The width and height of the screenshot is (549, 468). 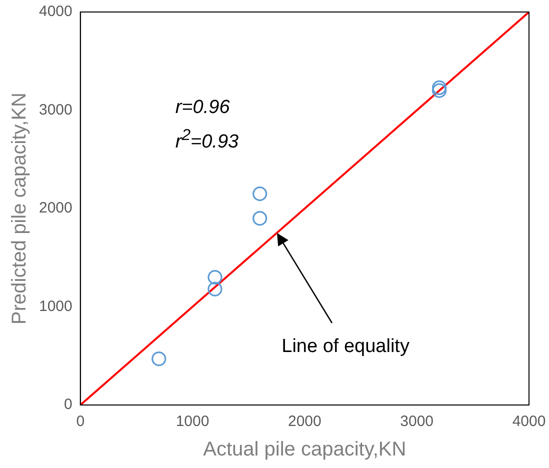 What do you see at coordinates (55, 208) in the screenshot?
I see `y-tick-label: 2000` at bounding box center [55, 208].